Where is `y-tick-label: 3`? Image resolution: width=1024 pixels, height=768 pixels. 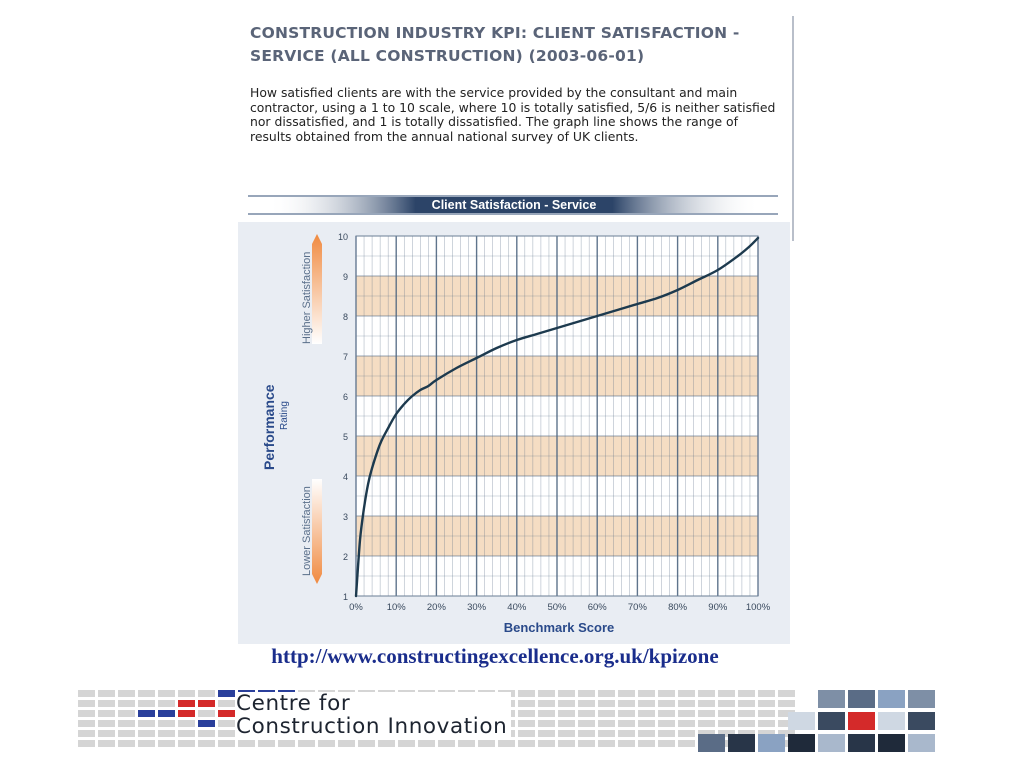 y-tick-label: 3 is located at coordinates (345, 517).